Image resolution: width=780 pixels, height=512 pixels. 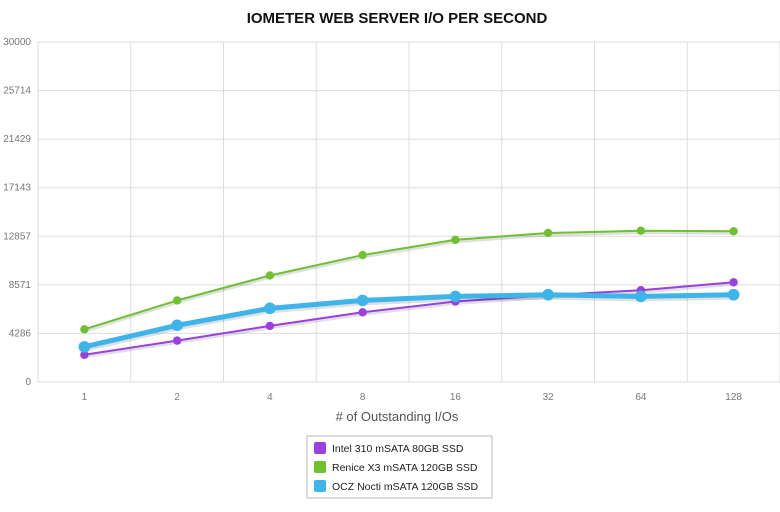 I want to click on x-tick-label: 128, so click(x=733, y=397).